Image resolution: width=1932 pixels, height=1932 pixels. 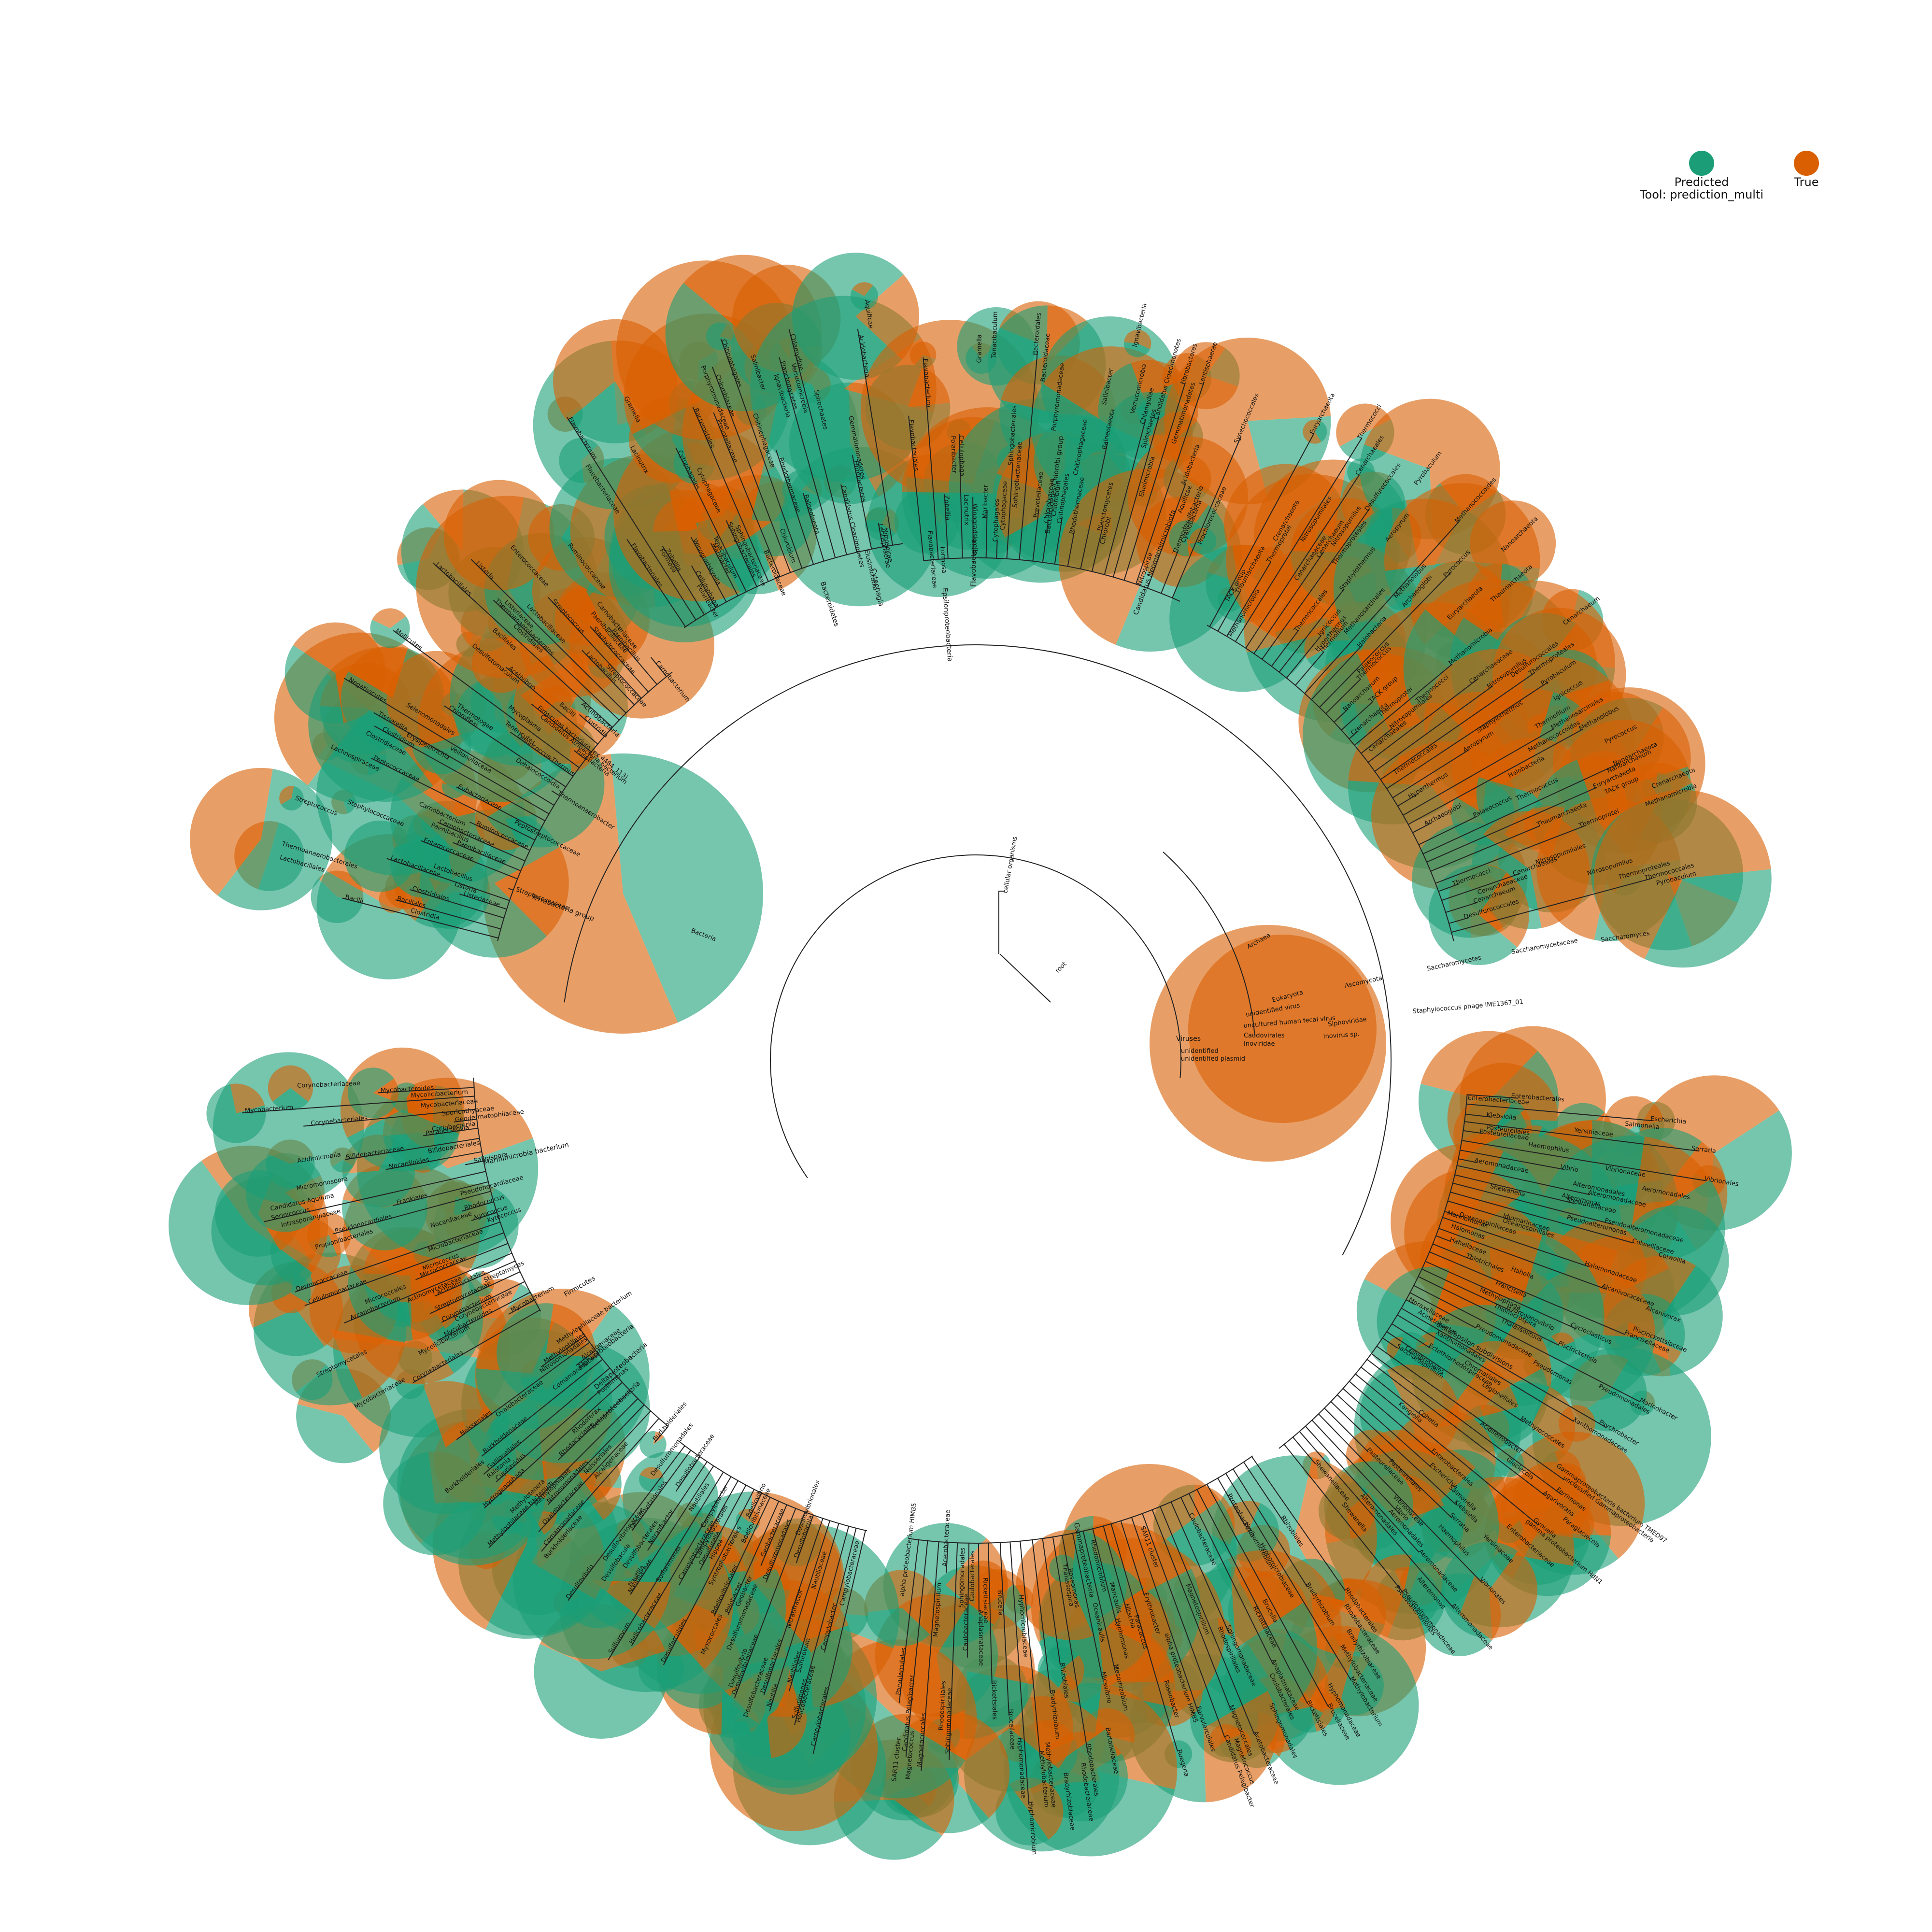 I want to click on archaea-node-bubble, so click(x=1315, y=431).